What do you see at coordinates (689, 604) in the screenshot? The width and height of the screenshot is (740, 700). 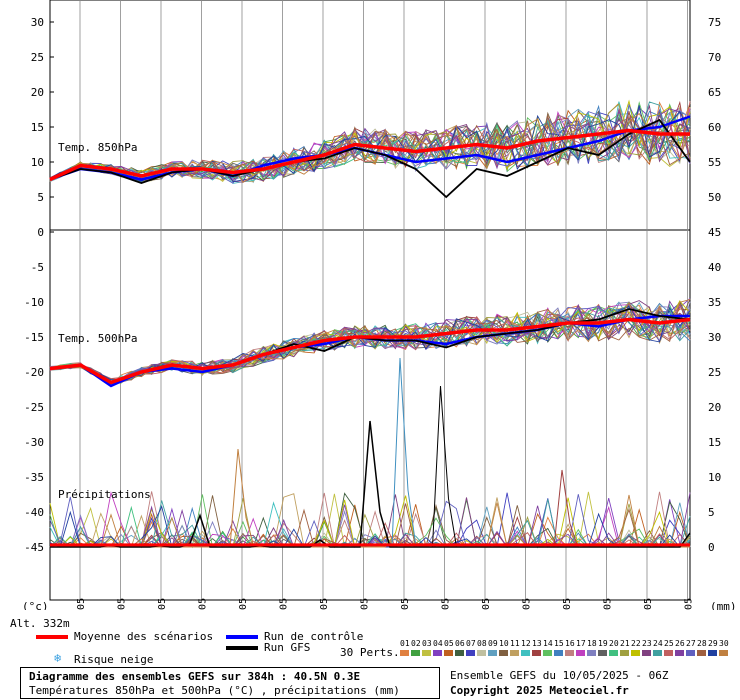 I see `date-label: 26/05` at bounding box center [689, 604].